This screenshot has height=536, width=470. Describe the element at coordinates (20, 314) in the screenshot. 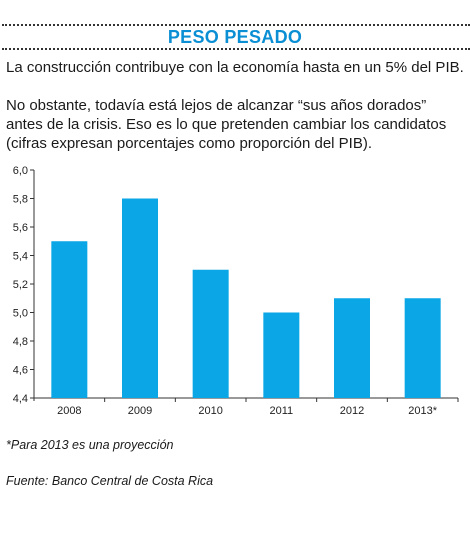

I see `y-tick-label: 5,0` at that location.